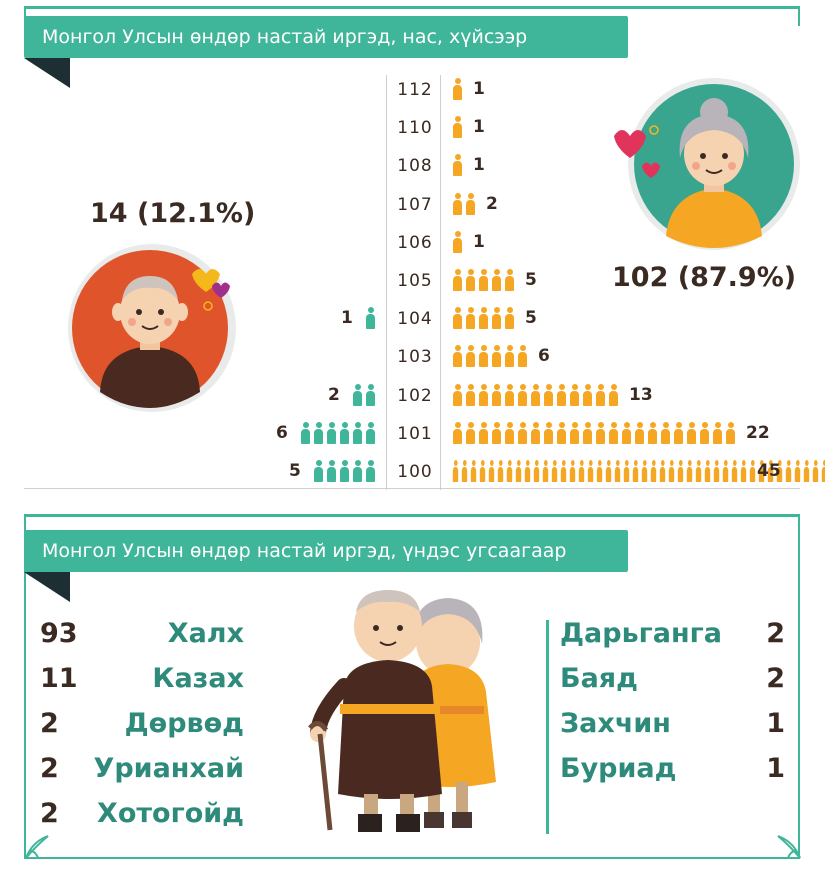 This screenshot has height=874, width=825. Describe the element at coordinates (707, 164) in the screenshot. I see `female-portrait-illustration` at that location.